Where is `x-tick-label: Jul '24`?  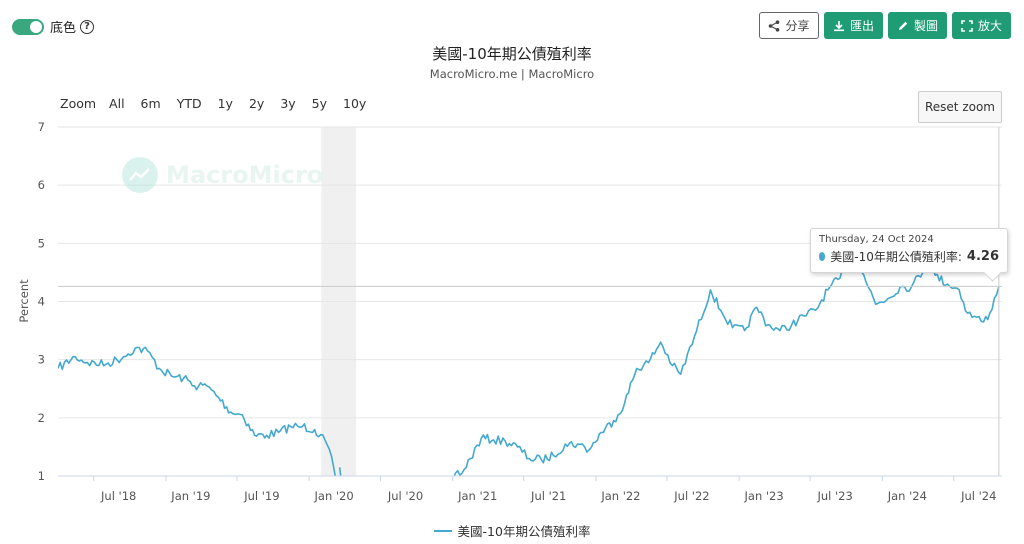
x-tick-label: Jul '24 is located at coordinates (978, 496).